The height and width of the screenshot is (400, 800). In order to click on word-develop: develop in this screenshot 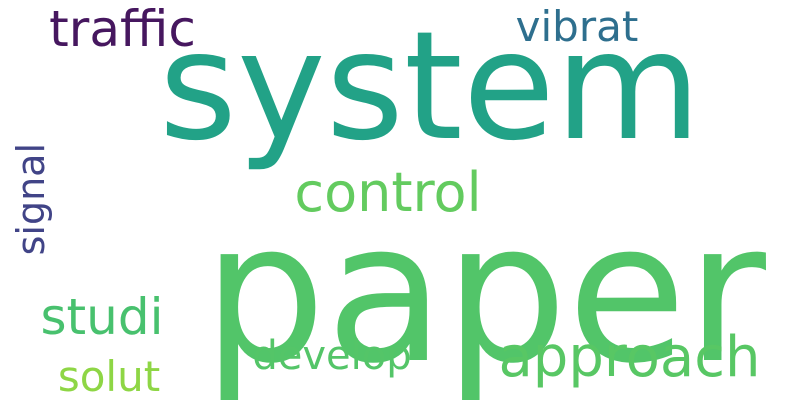, I will do `click(332, 356)`.